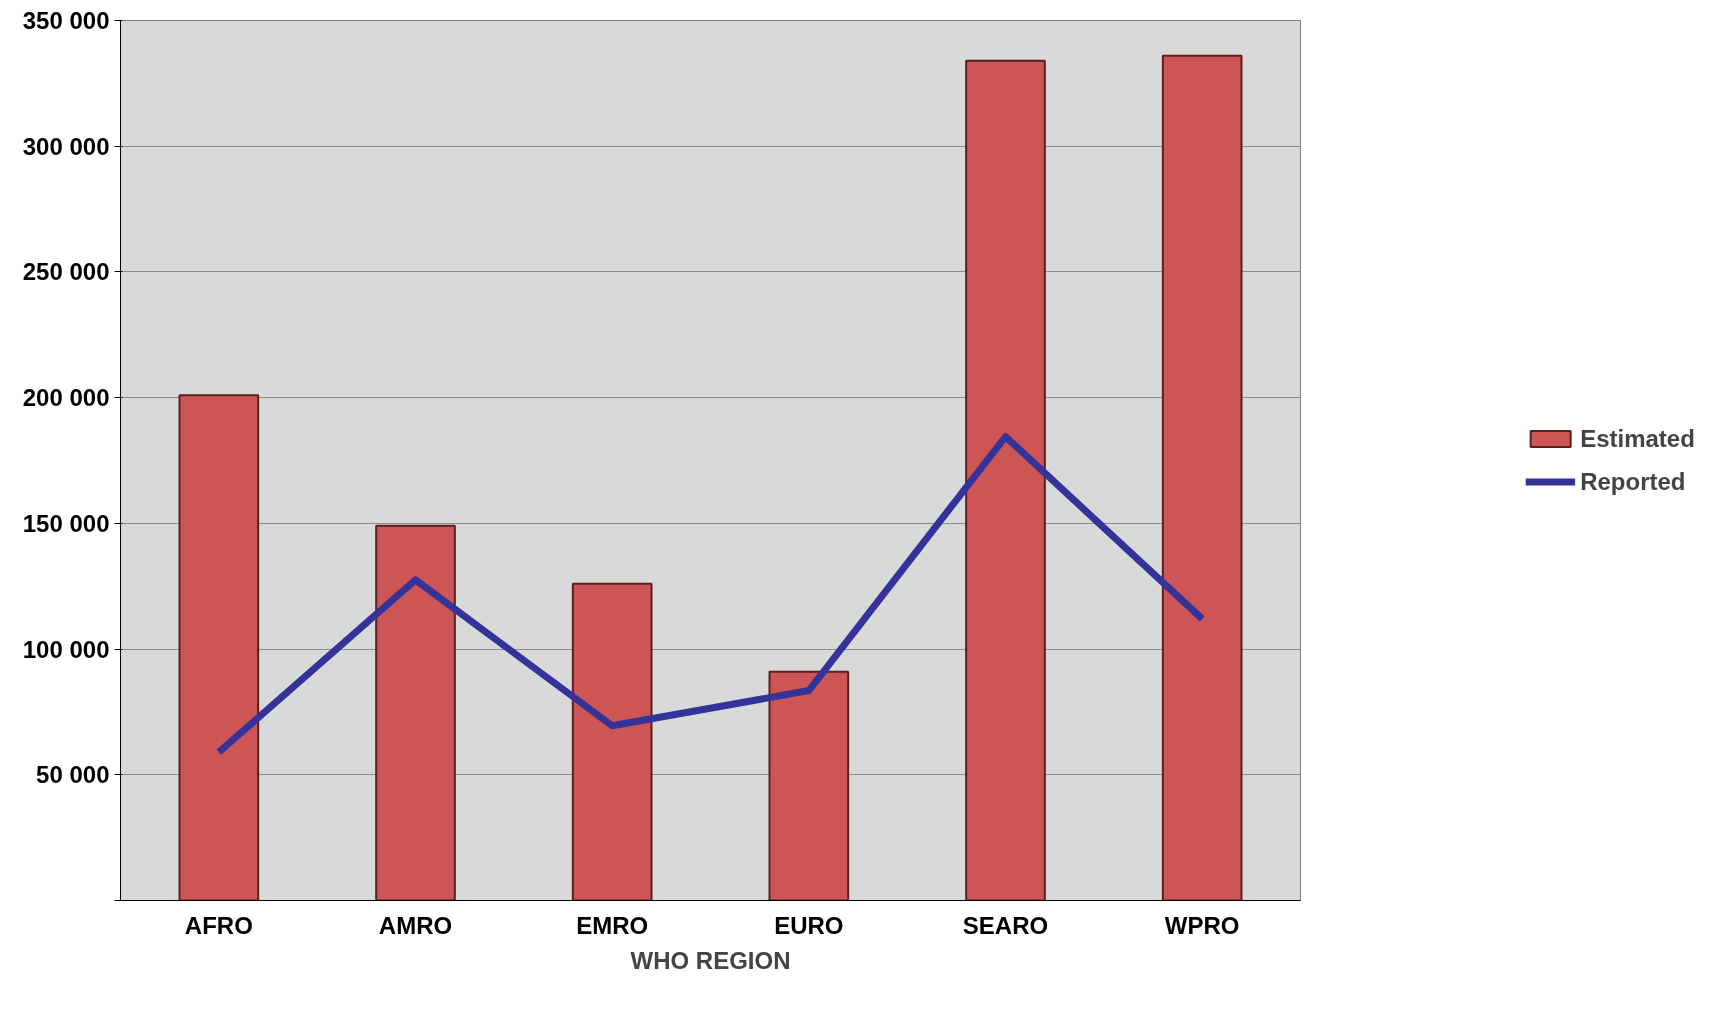 This screenshot has width=1709, height=1017. What do you see at coordinates (612, 925) in the screenshot?
I see `x-tick-label: EMRO` at bounding box center [612, 925].